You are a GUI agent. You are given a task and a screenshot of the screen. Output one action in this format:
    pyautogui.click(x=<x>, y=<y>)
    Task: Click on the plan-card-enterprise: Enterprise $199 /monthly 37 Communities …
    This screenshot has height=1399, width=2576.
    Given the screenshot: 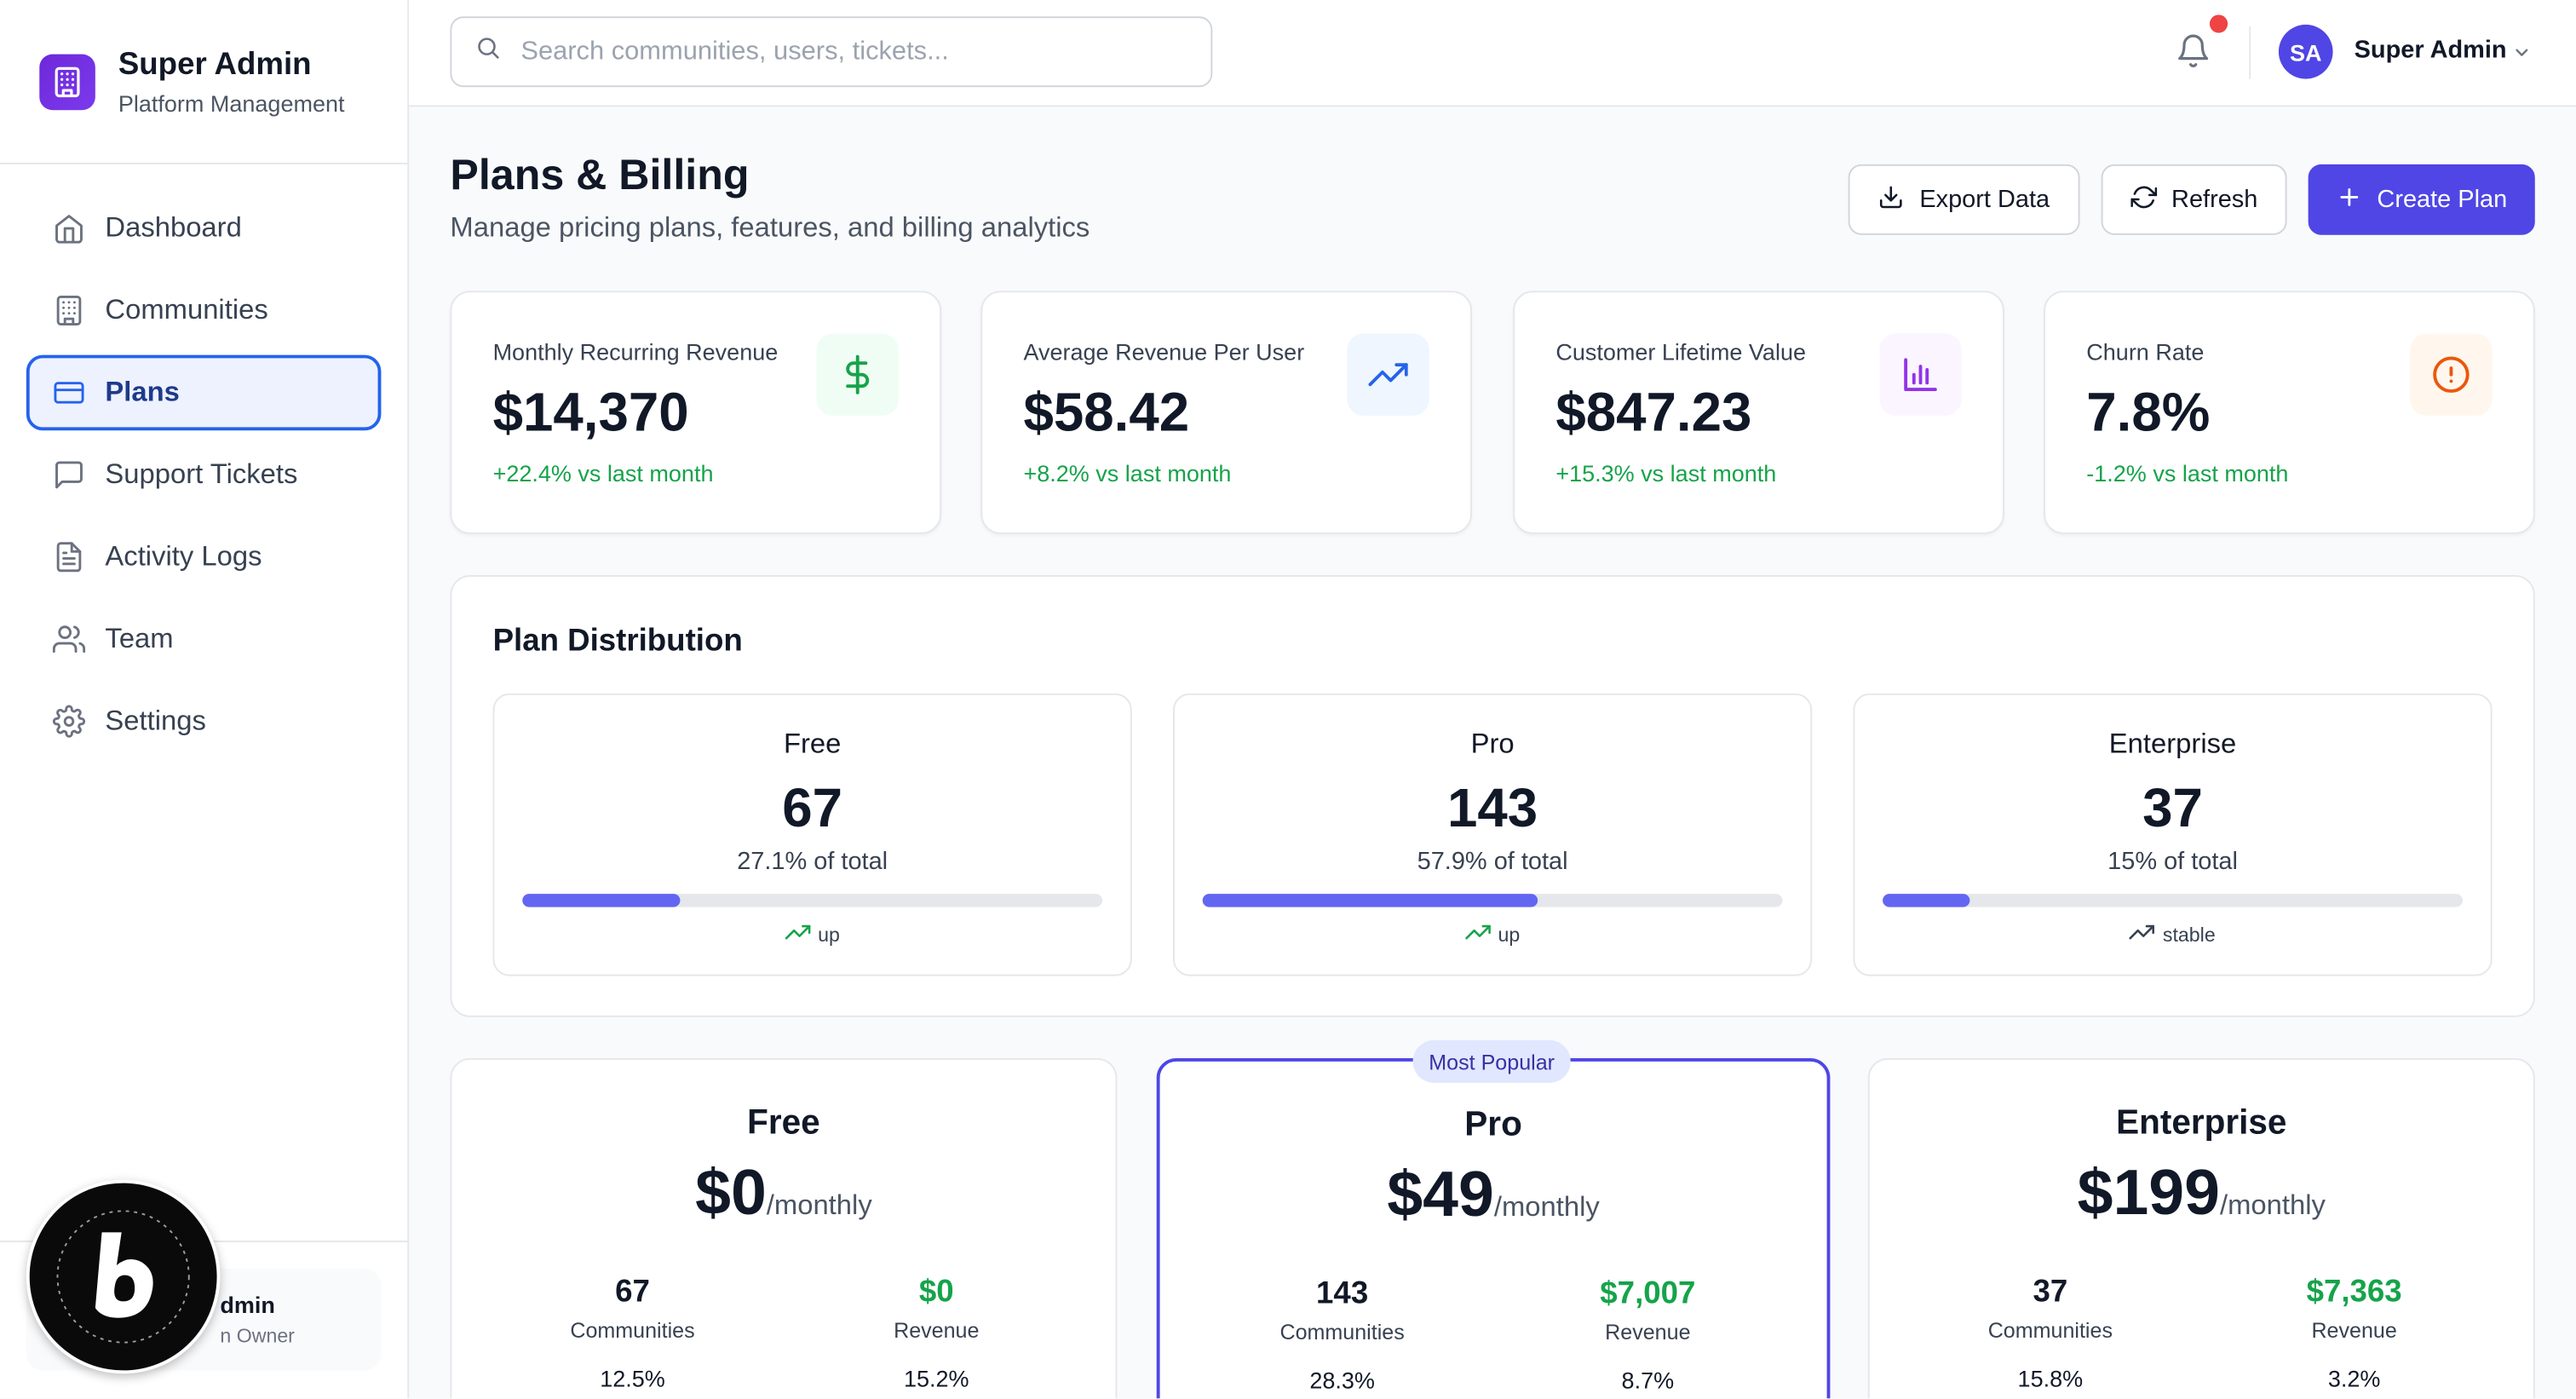 What is the action you would take?
    pyautogui.click(x=2201, y=1228)
    